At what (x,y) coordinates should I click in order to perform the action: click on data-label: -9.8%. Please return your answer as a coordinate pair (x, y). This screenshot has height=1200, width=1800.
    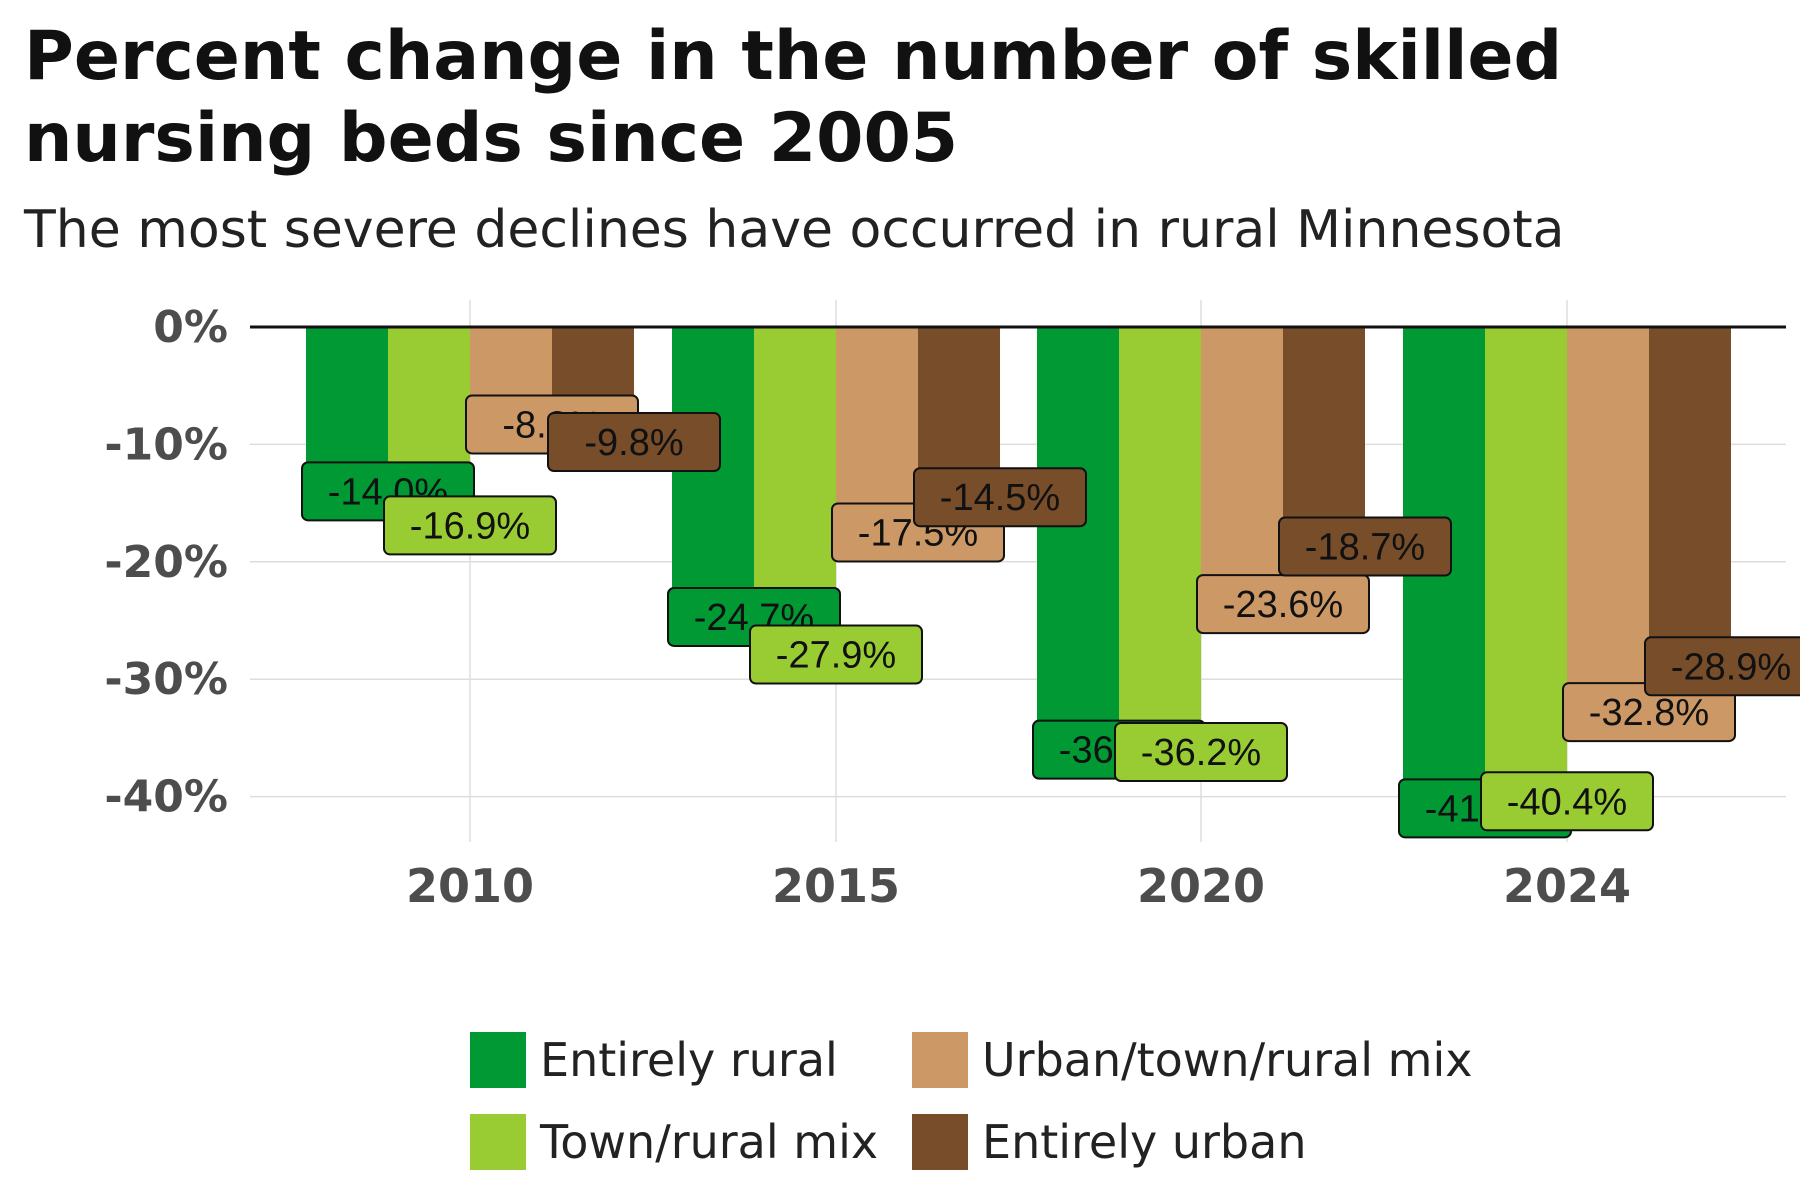
    Looking at the image, I should click on (634, 442).